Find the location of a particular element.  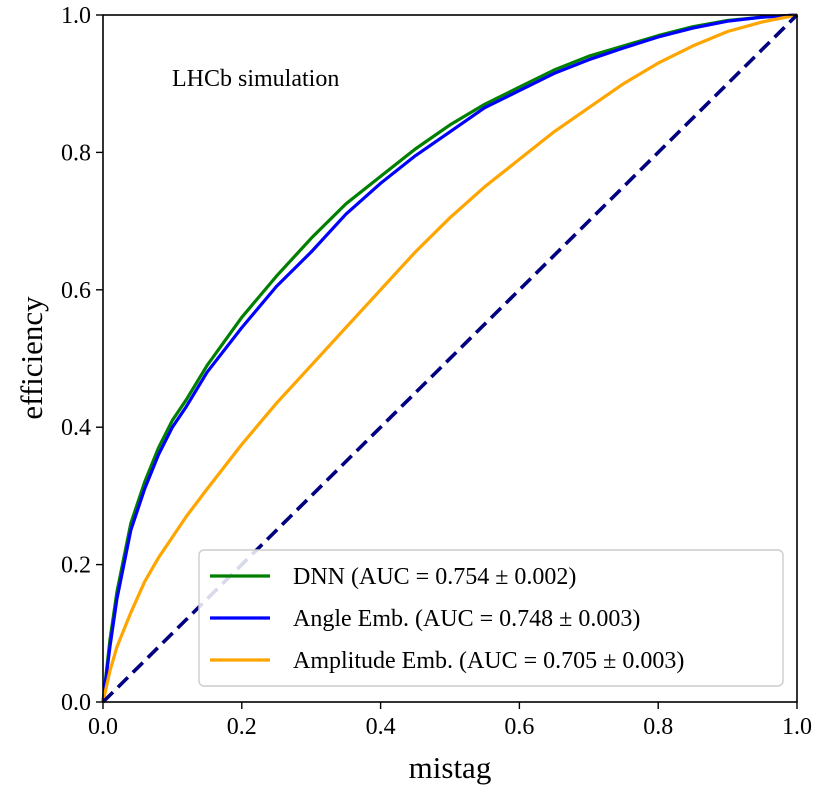

legend-label-0: DNN (AUC = 0.754 ± 0.002) is located at coordinates (434, 577).